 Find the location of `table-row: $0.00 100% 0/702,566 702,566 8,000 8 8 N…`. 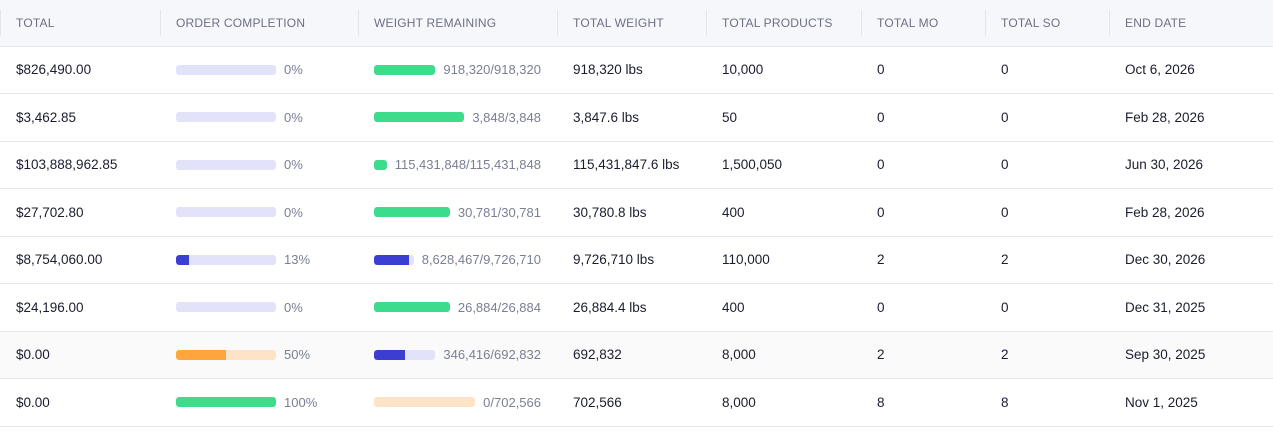

table-row: $0.00 100% 0/702,566 702,566 8,000 8 8 N… is located at coordinates (636, 402).